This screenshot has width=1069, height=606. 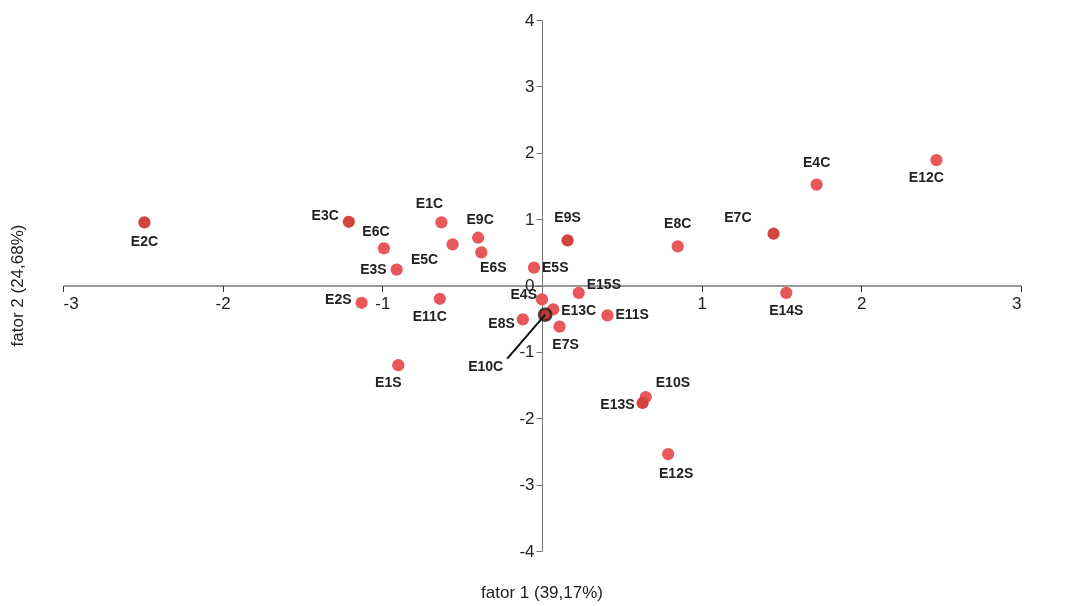 What do you see at coordinates (480, 218) in the screenshot?
I see `annotation: E9C` at bounding box center [480, 218].